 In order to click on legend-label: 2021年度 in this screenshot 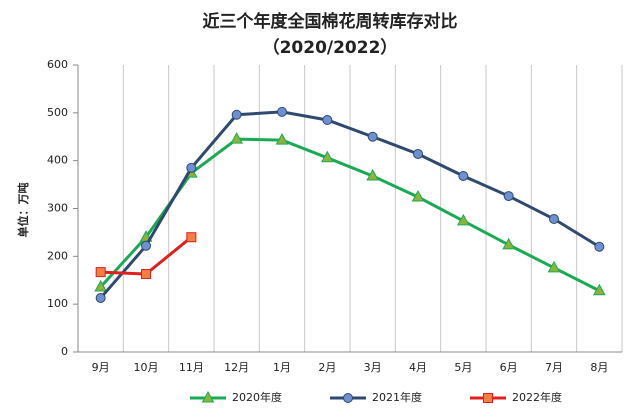, I will do `click(397, 397)`.